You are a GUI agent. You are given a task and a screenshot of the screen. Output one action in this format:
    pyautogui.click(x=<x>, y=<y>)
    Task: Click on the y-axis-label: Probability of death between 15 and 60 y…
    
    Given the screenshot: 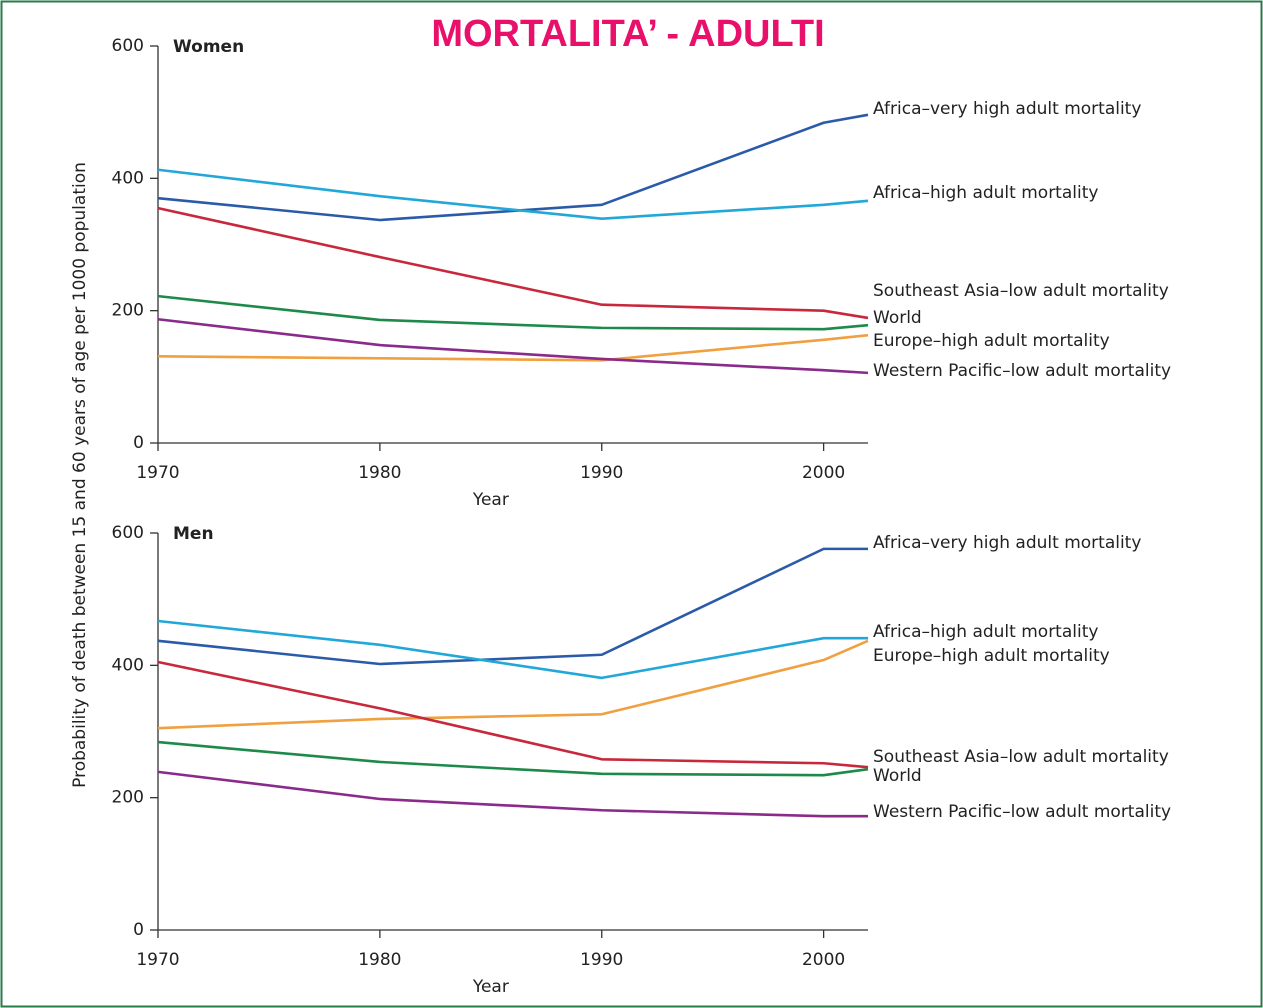 What is the action you would take?
    pyautogui.click(x=80, y=475)
    